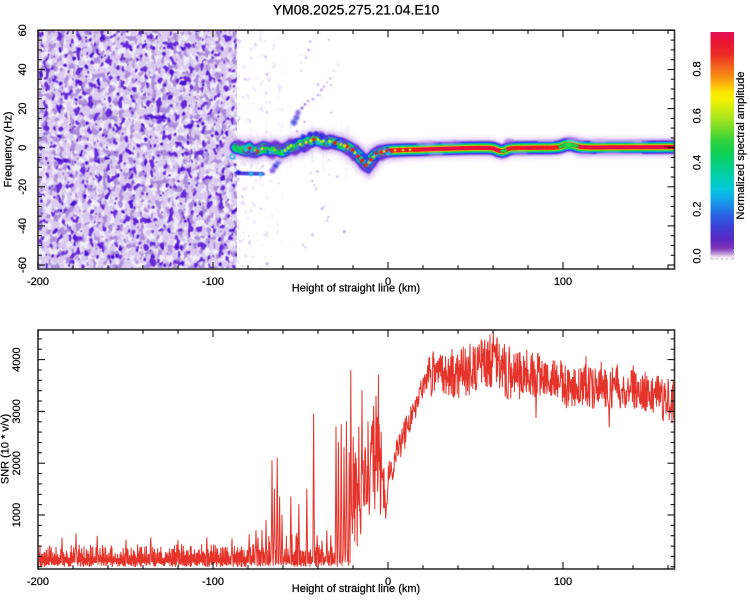  Describe the element at coordinates (17, 463) in the screenshot. I see `svg-text: 2000` at that location.